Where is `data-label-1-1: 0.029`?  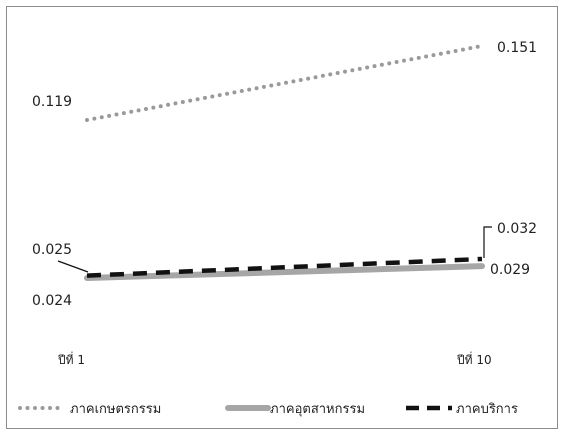 data-label-1-1: 0.029 is located at coordinates (510, 270).